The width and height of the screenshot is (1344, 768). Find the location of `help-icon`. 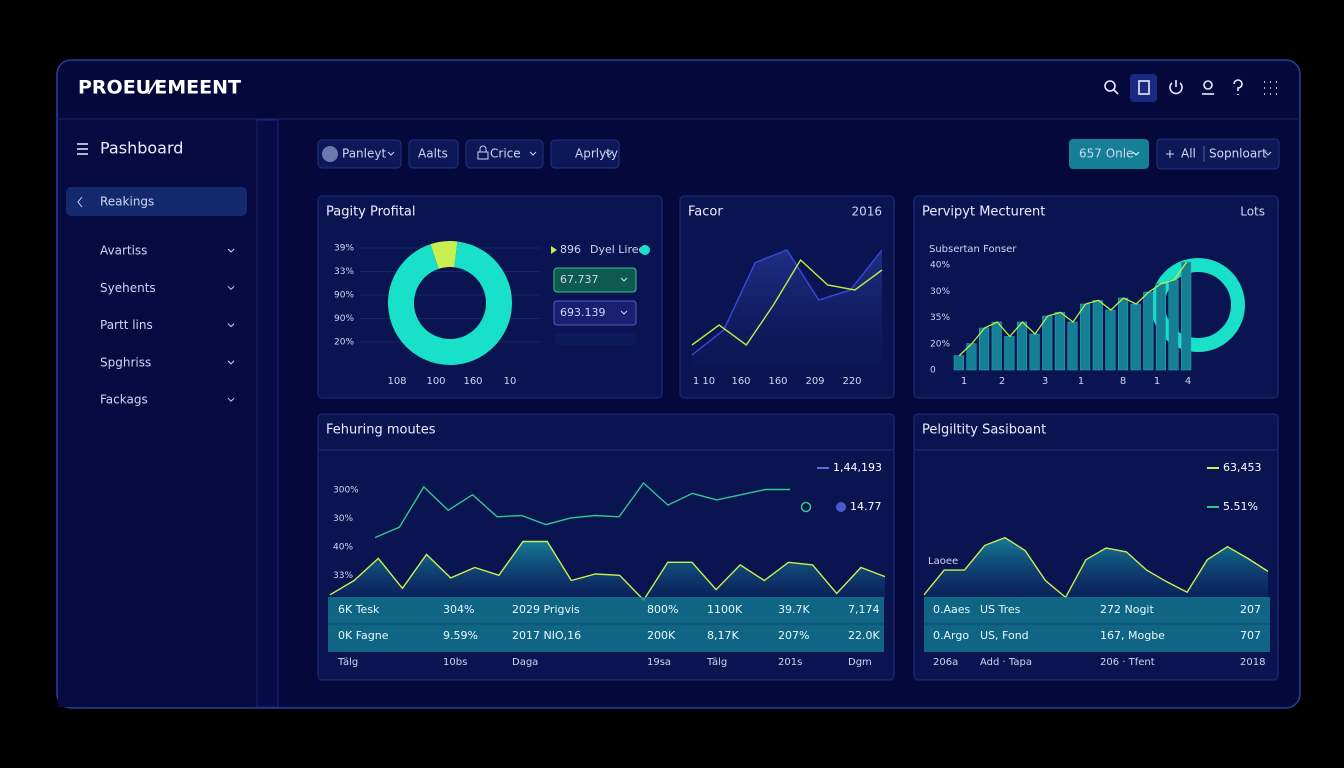

help-icon is located at coordinates (1238, 87).